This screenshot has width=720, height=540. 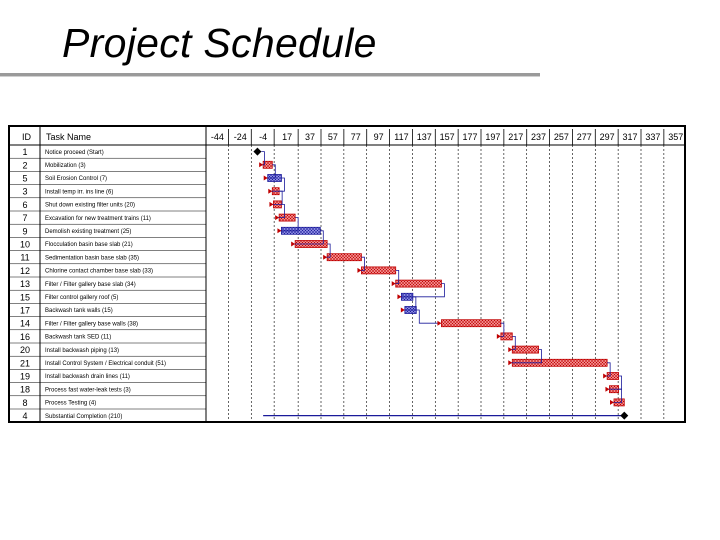 What do you see at coordinates (81, 298) in the screenshot?
I see `task-name: Filter control gallery roof (5)` at bounding box center [81, 298].